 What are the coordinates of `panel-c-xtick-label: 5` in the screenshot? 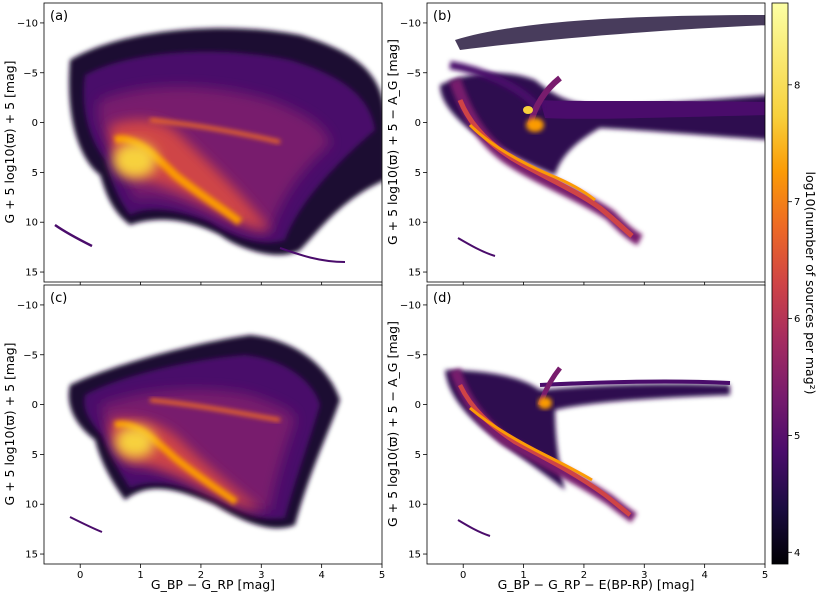 It's located at (382, 575).